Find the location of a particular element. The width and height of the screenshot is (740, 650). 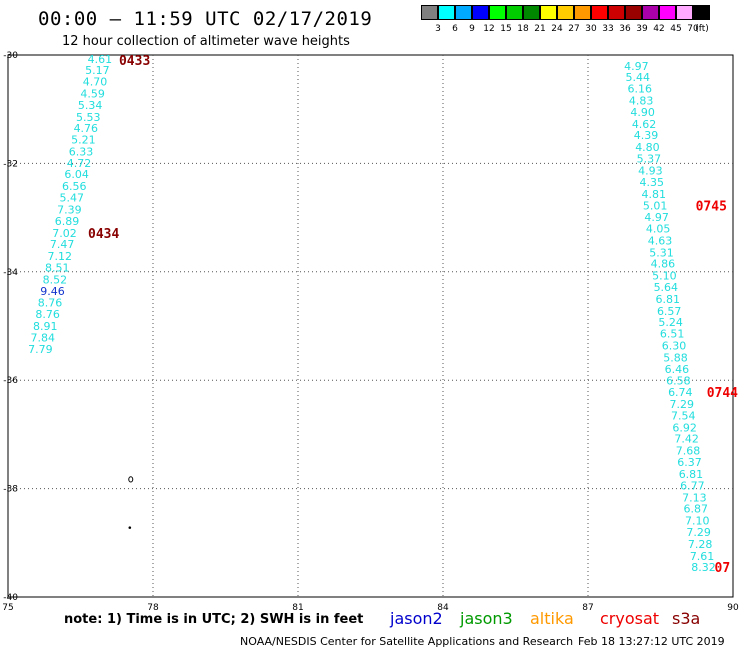

time-label: 0744 is located at coordinates (722, 393).